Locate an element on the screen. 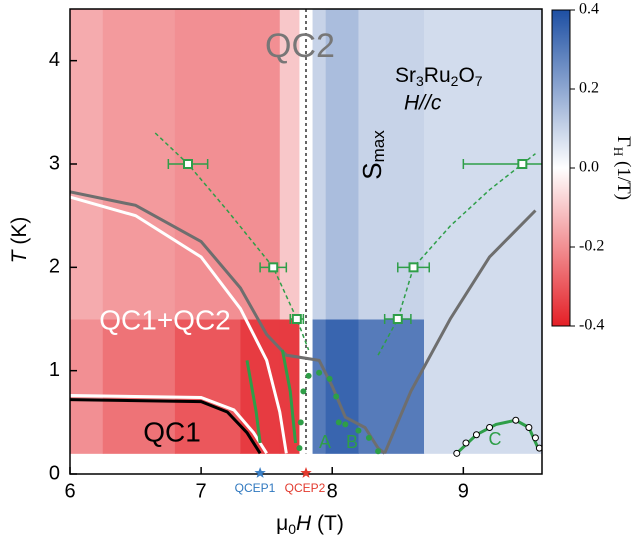 This screenshot has height=548, width=641. colorbar-tick-label: 0.0 is located at coordinates (589, 167).